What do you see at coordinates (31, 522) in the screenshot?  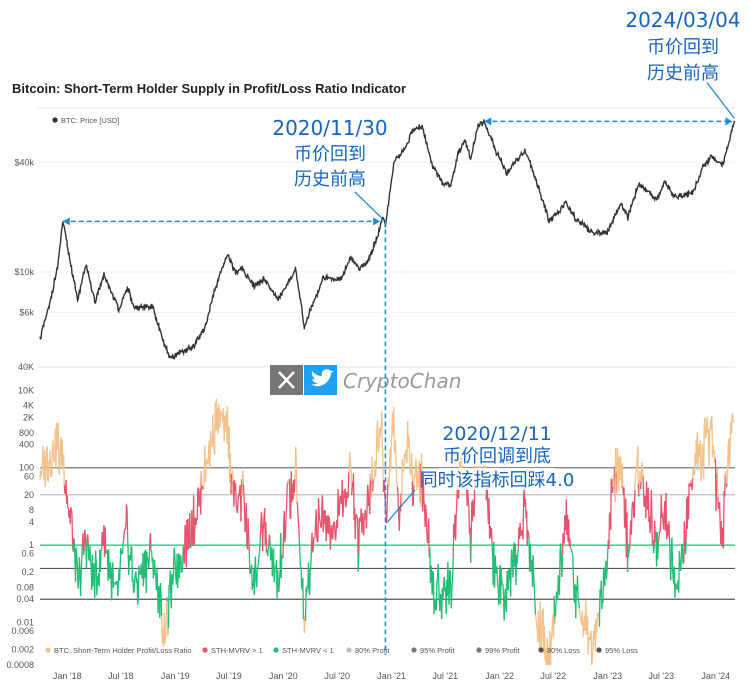 I see `ratio-y-tick: 4` at bounding box center [31, 522].